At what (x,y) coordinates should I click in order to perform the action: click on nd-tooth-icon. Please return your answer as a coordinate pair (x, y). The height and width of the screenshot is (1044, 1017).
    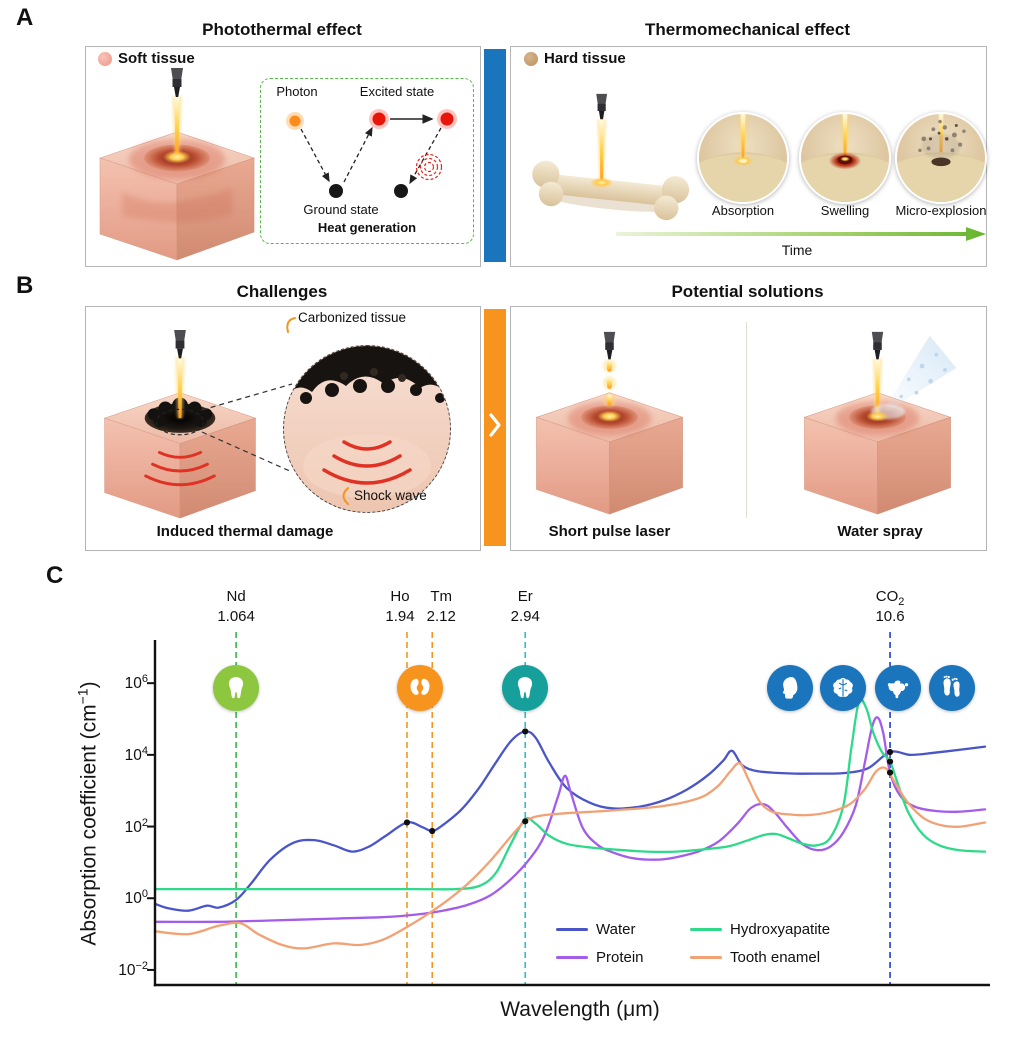
    Looking at the image, I should click on (236, 688).